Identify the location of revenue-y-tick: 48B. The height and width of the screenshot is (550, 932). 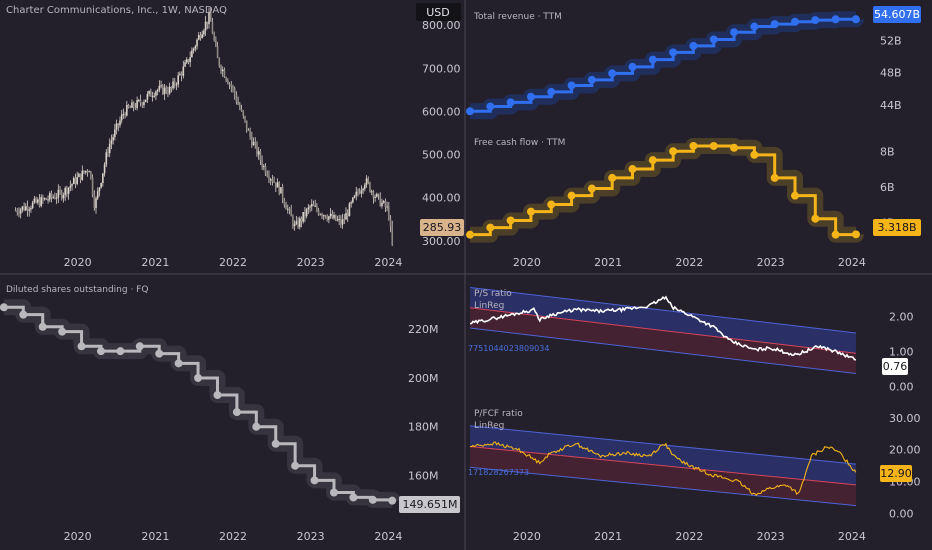
(891, 73).